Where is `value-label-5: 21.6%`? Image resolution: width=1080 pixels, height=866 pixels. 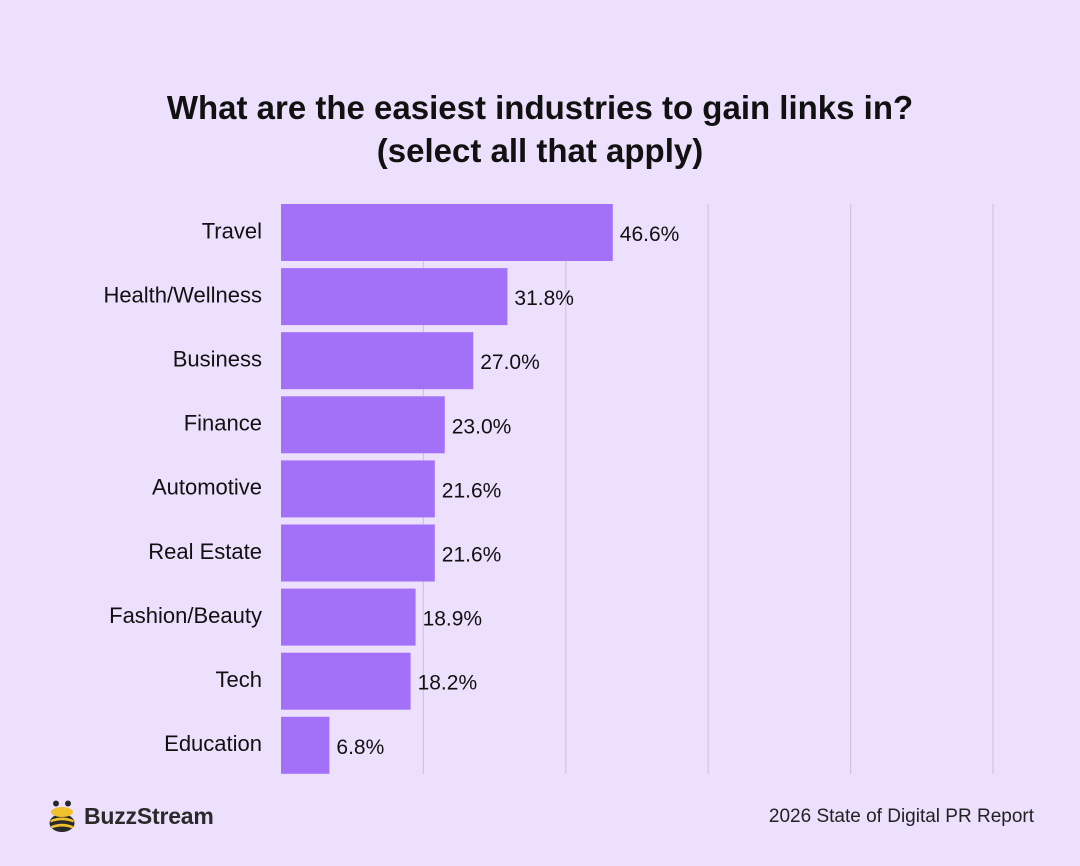
value-label-5: 21.6% is located at coordinates (472, 555).